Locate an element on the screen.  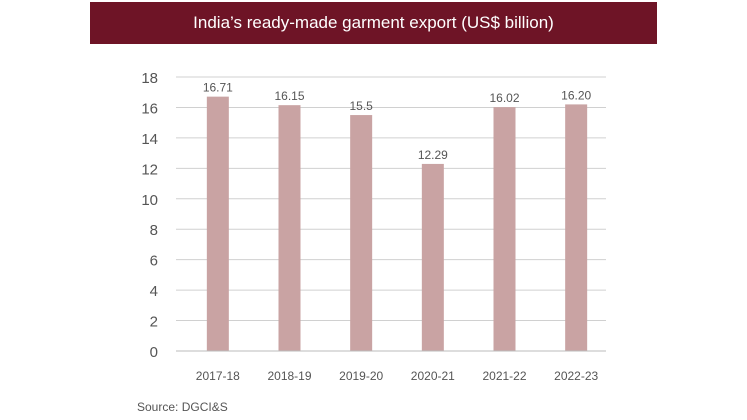
y-tick-label: 0 is located at coordinates (154, 352).